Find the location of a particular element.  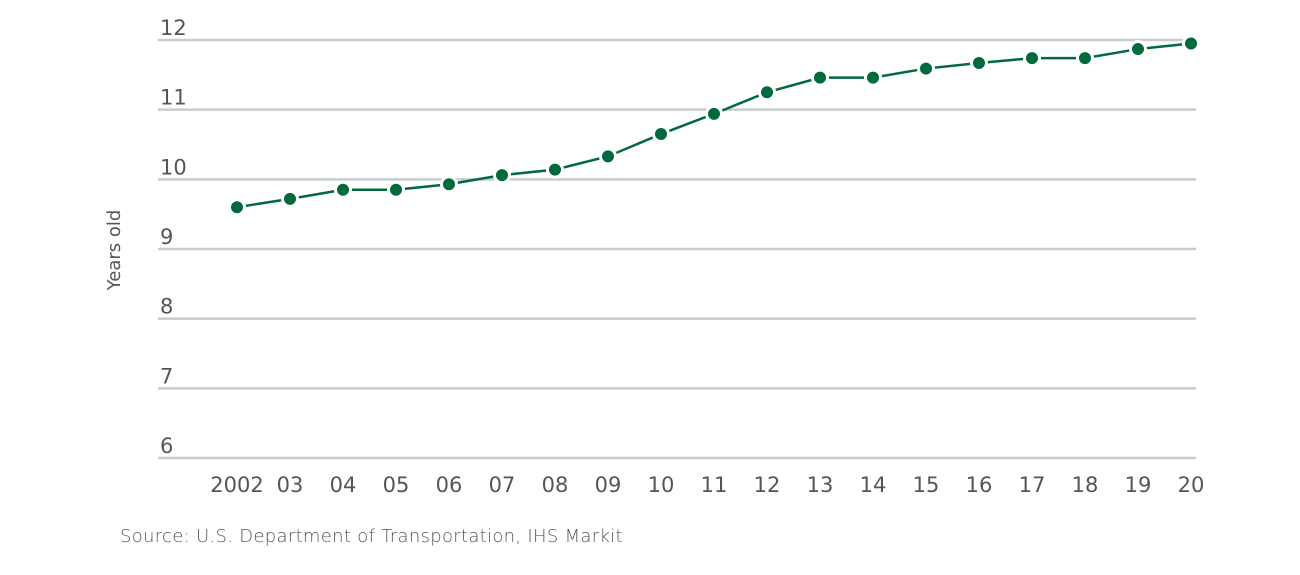

x-tick-label: 14 is located at coordinates (873, 485).